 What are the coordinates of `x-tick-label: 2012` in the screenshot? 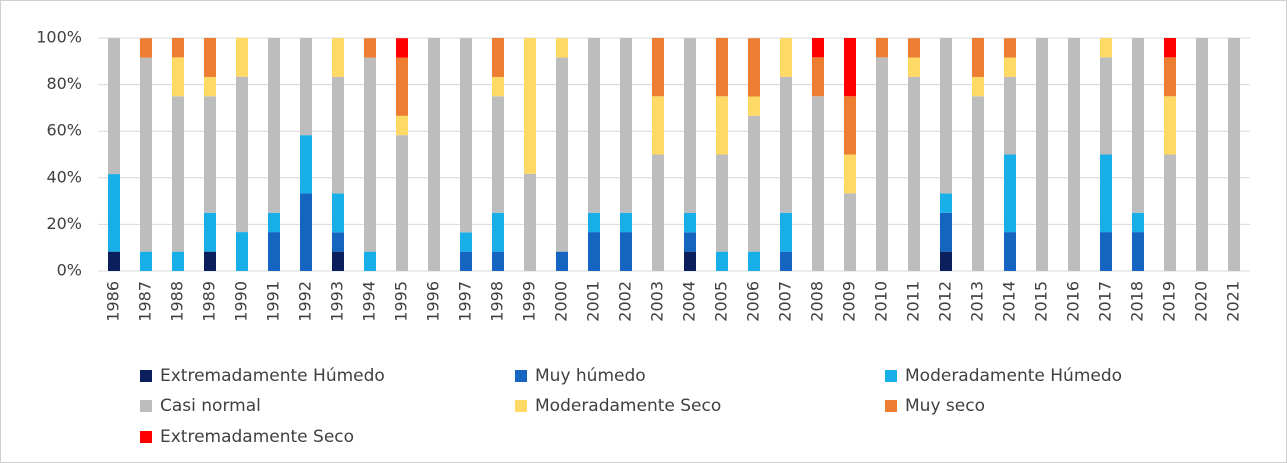 It's located at (945, 301).